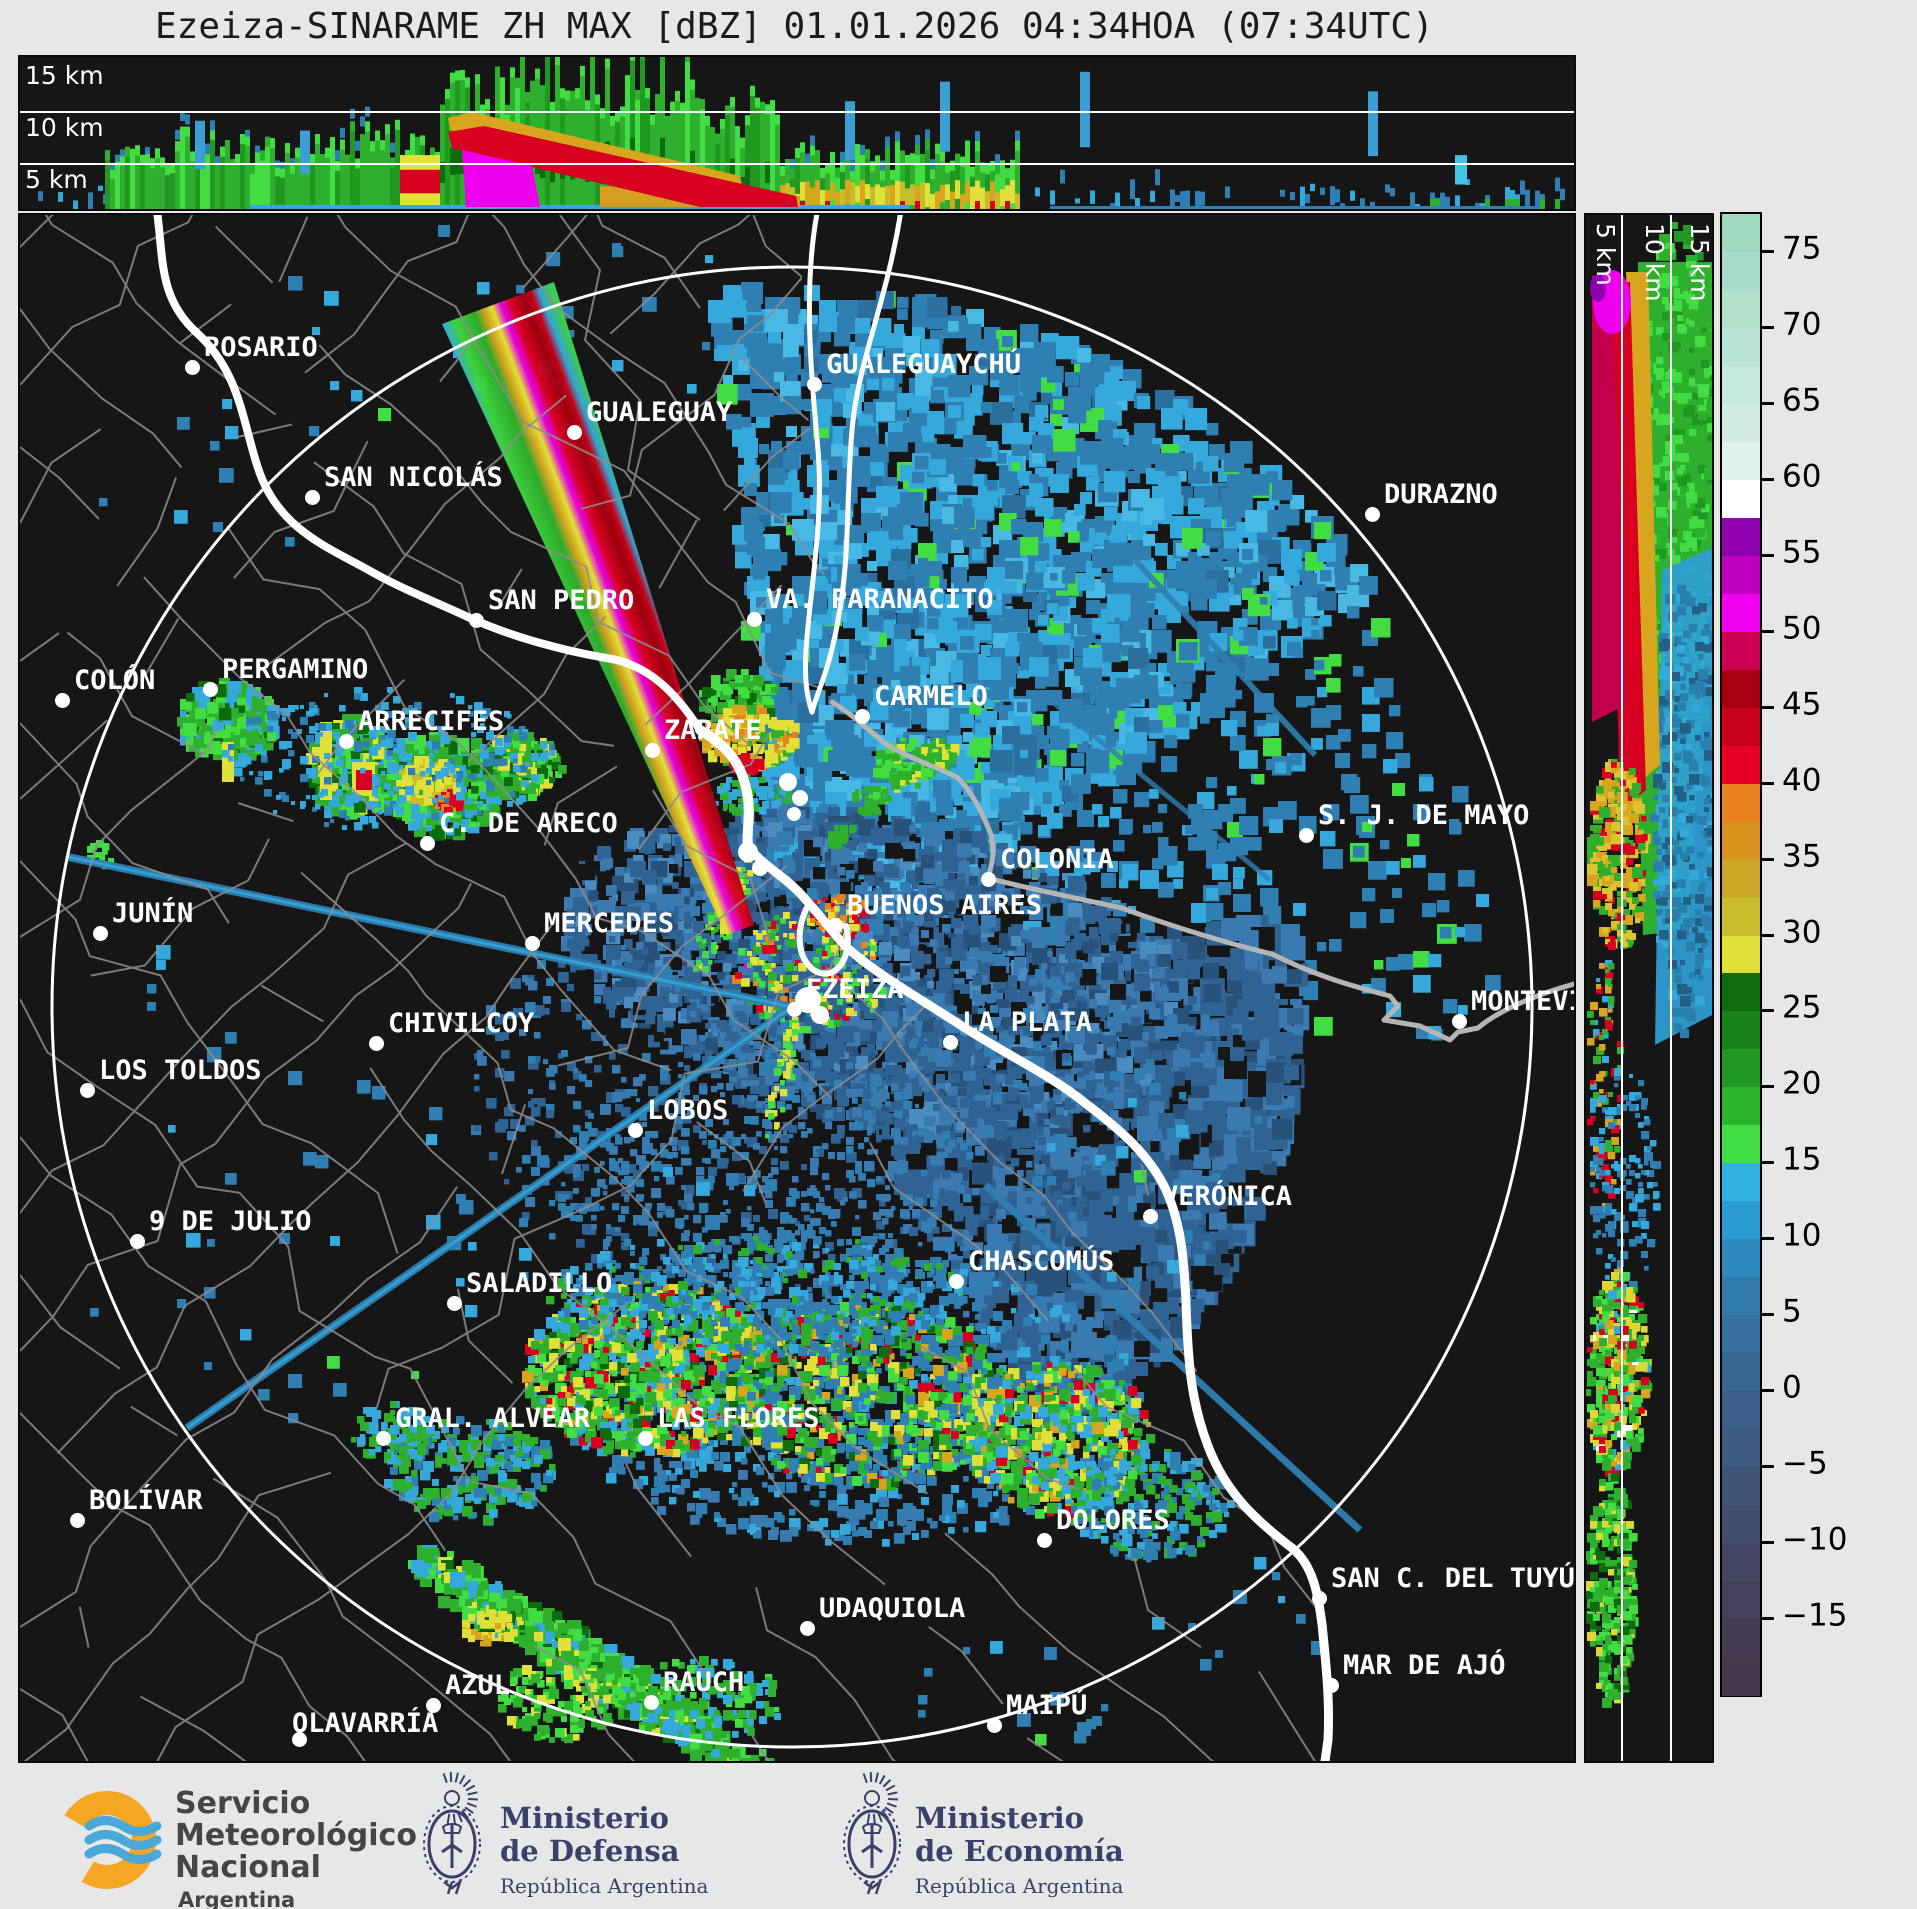 The image size is (1917, 1909). Describe the element at coordinates (230, 1221) in the screenshot. I see `city-label: 9 DE JULIO` at that location.